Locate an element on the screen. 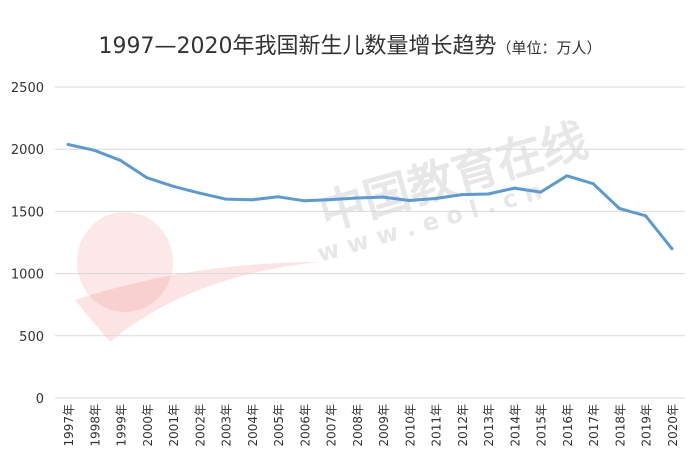 This screenshot has width=700, height=469. y-tick-label: 1000 is located at coordinates (27, 275).